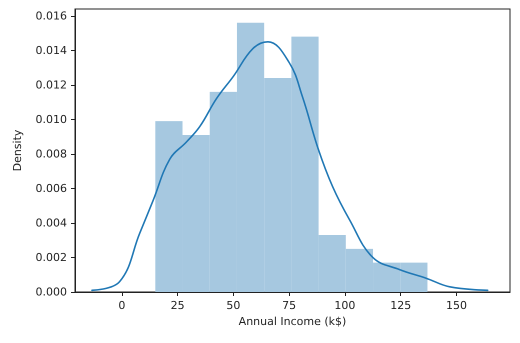 Image resolution: width=520 pixels, height=343 pixels. What do you see at coordinates (345, 305) in the screenshot?
I see `x-tick-label: 100` at bounding box center [345, 305].